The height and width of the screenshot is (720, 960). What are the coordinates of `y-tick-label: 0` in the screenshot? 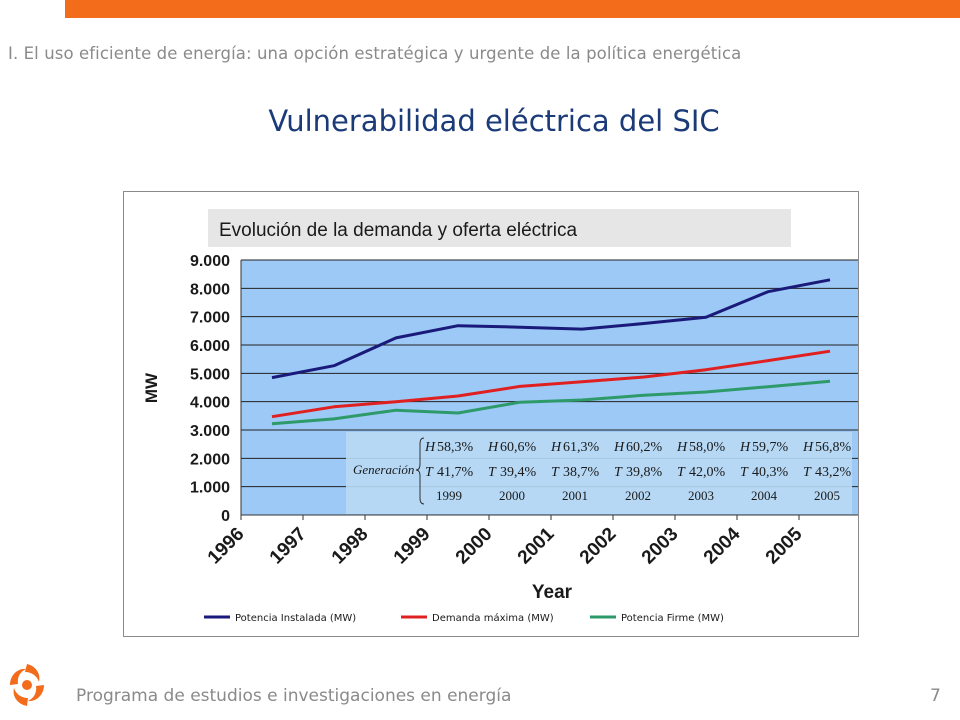 It's located at (225, 516).